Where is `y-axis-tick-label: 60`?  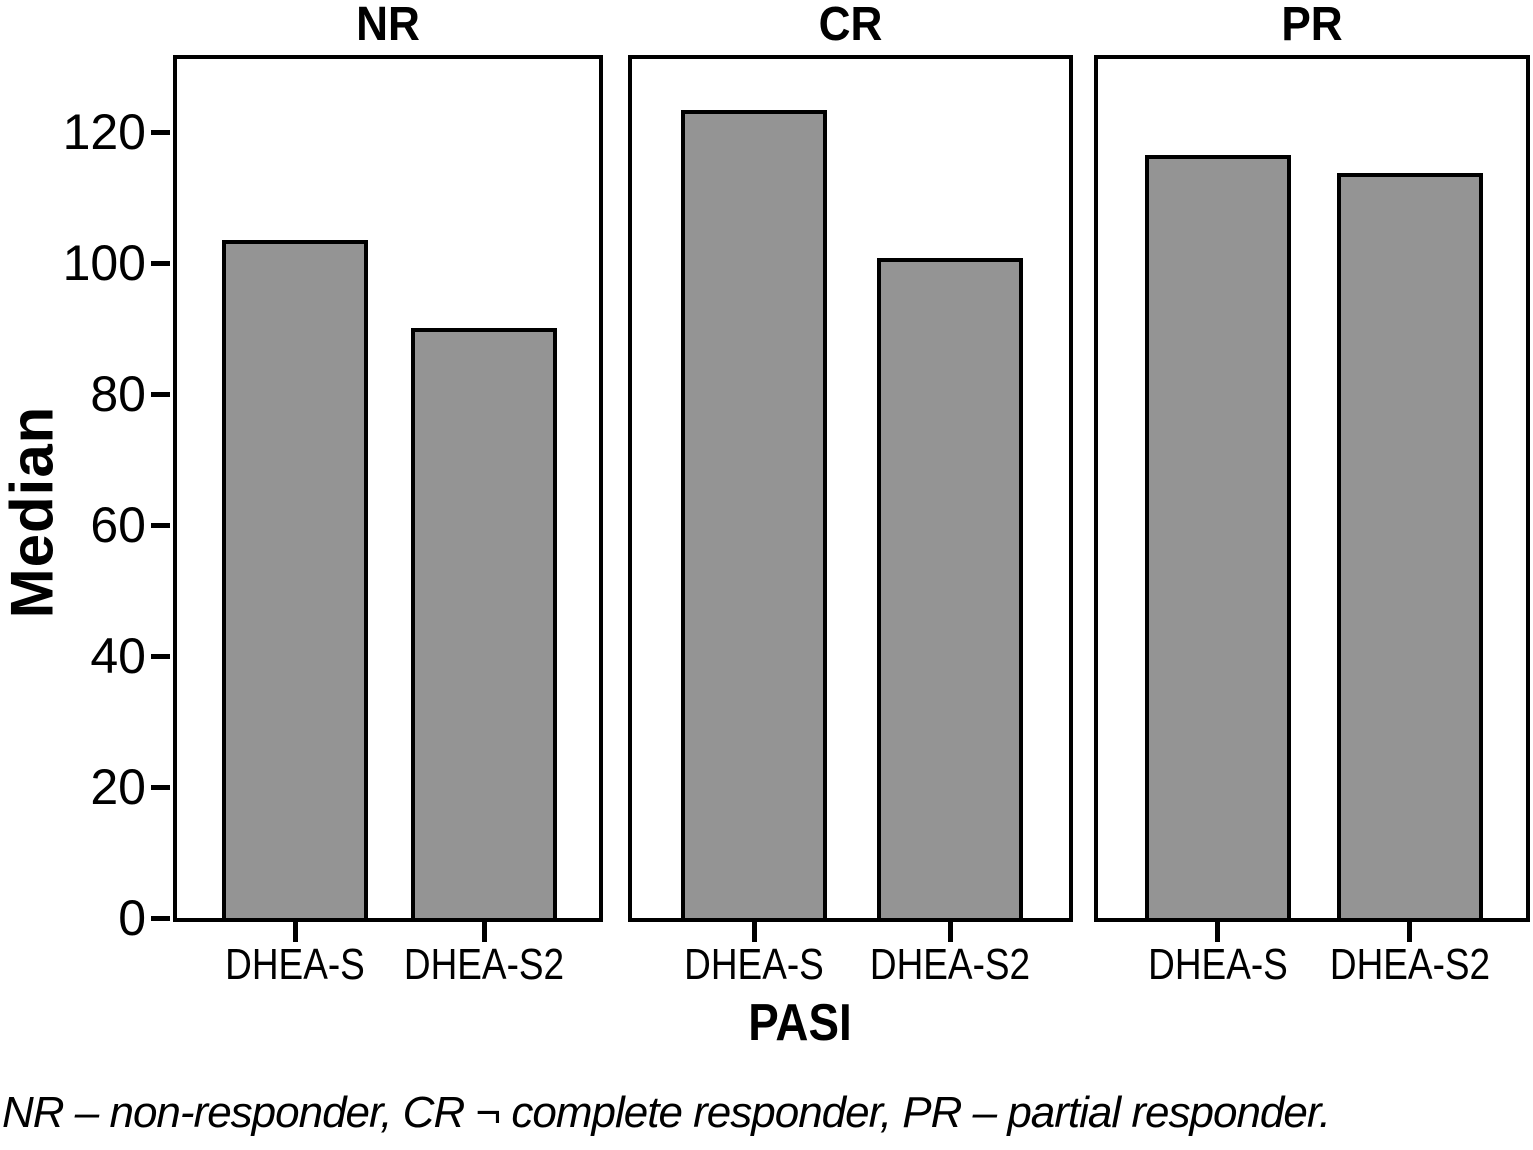
y-axis-tick-label: 60 is located at coordinates (118, 524).